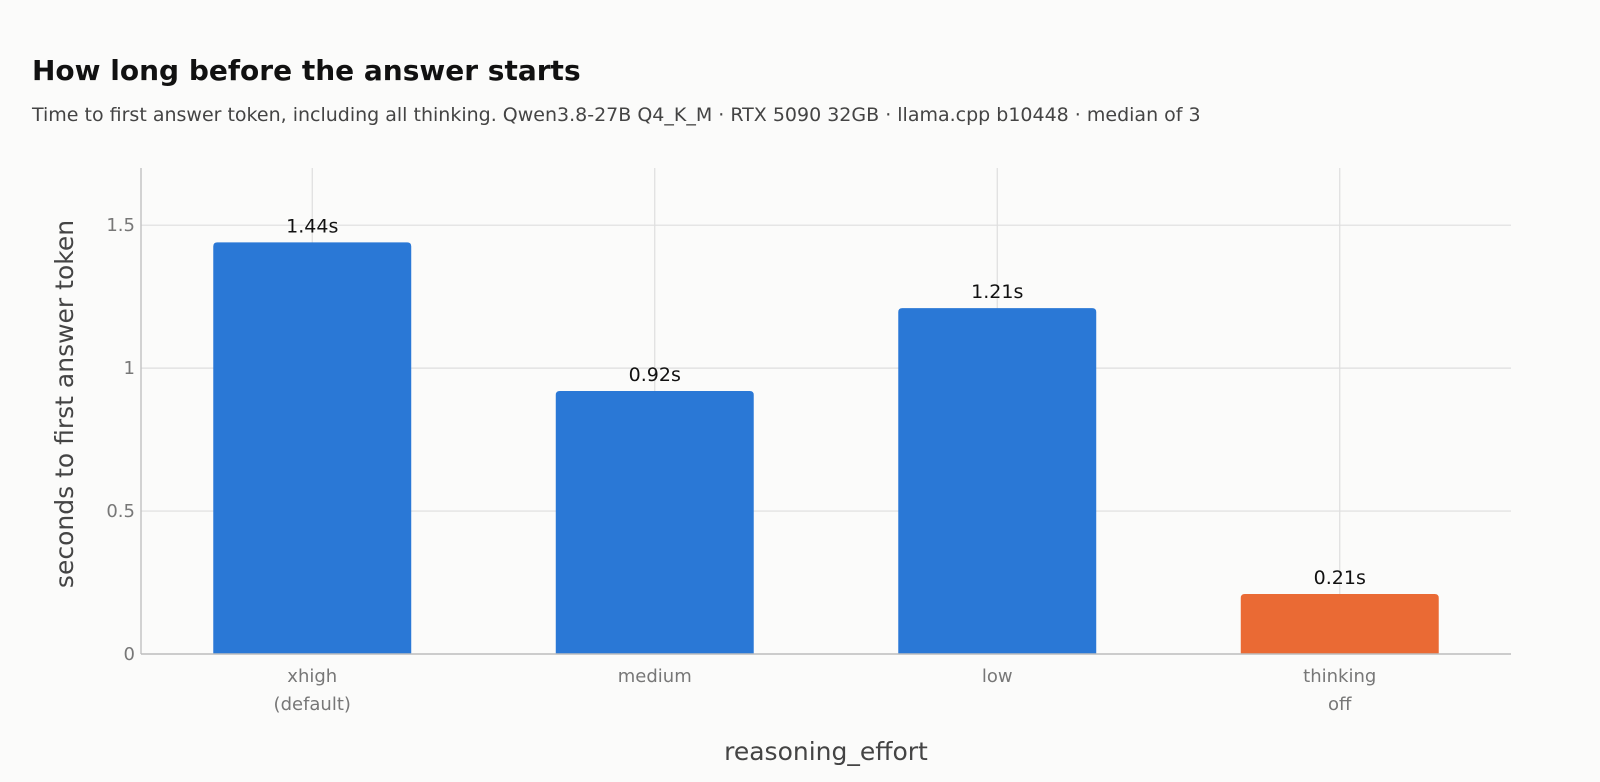 The image size is (1600, 782). What do you see at coordinates (1340, 704) in the screenshot?
I see `x-tick-label: off` at bounding box center [1340, 704].